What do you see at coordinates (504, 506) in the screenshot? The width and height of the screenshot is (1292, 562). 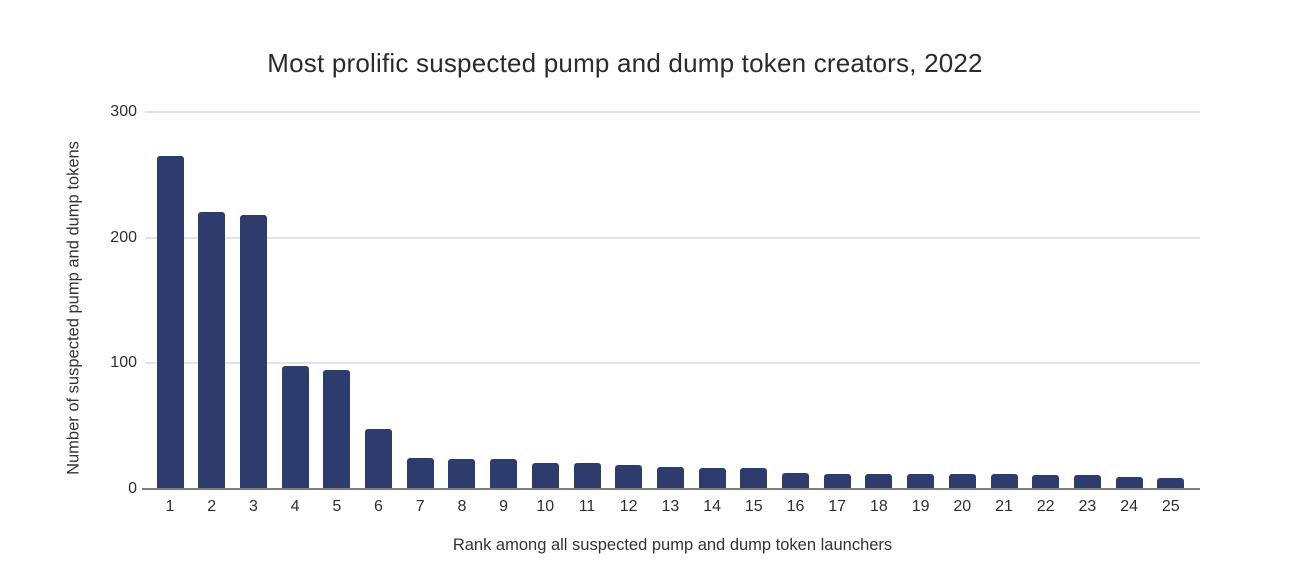 I see `x-tick-label: 9` at bounding box center [504, 506].